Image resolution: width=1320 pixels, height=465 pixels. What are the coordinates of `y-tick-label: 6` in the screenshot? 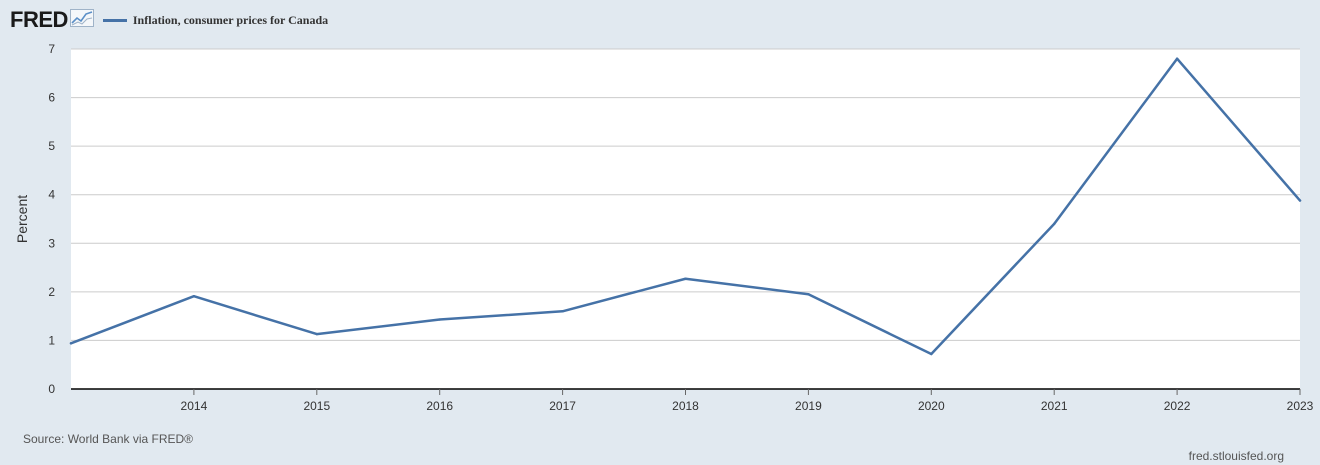 It's located at (51, 98).